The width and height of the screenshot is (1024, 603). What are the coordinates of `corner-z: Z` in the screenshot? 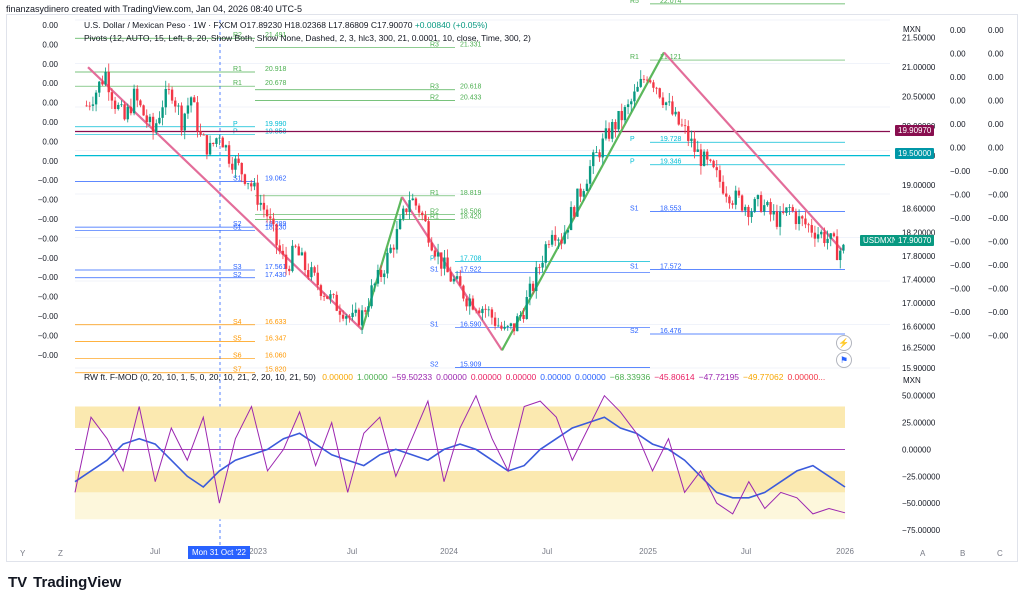 It's located at (60, 553).